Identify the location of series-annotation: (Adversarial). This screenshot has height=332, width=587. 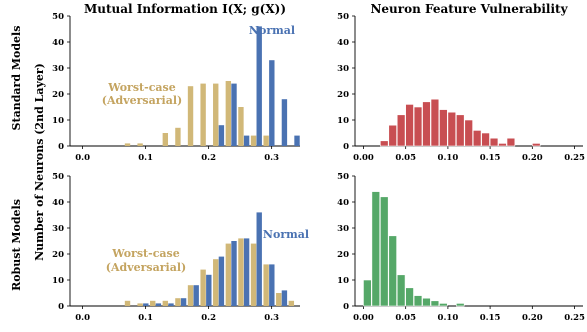
(146, 267).